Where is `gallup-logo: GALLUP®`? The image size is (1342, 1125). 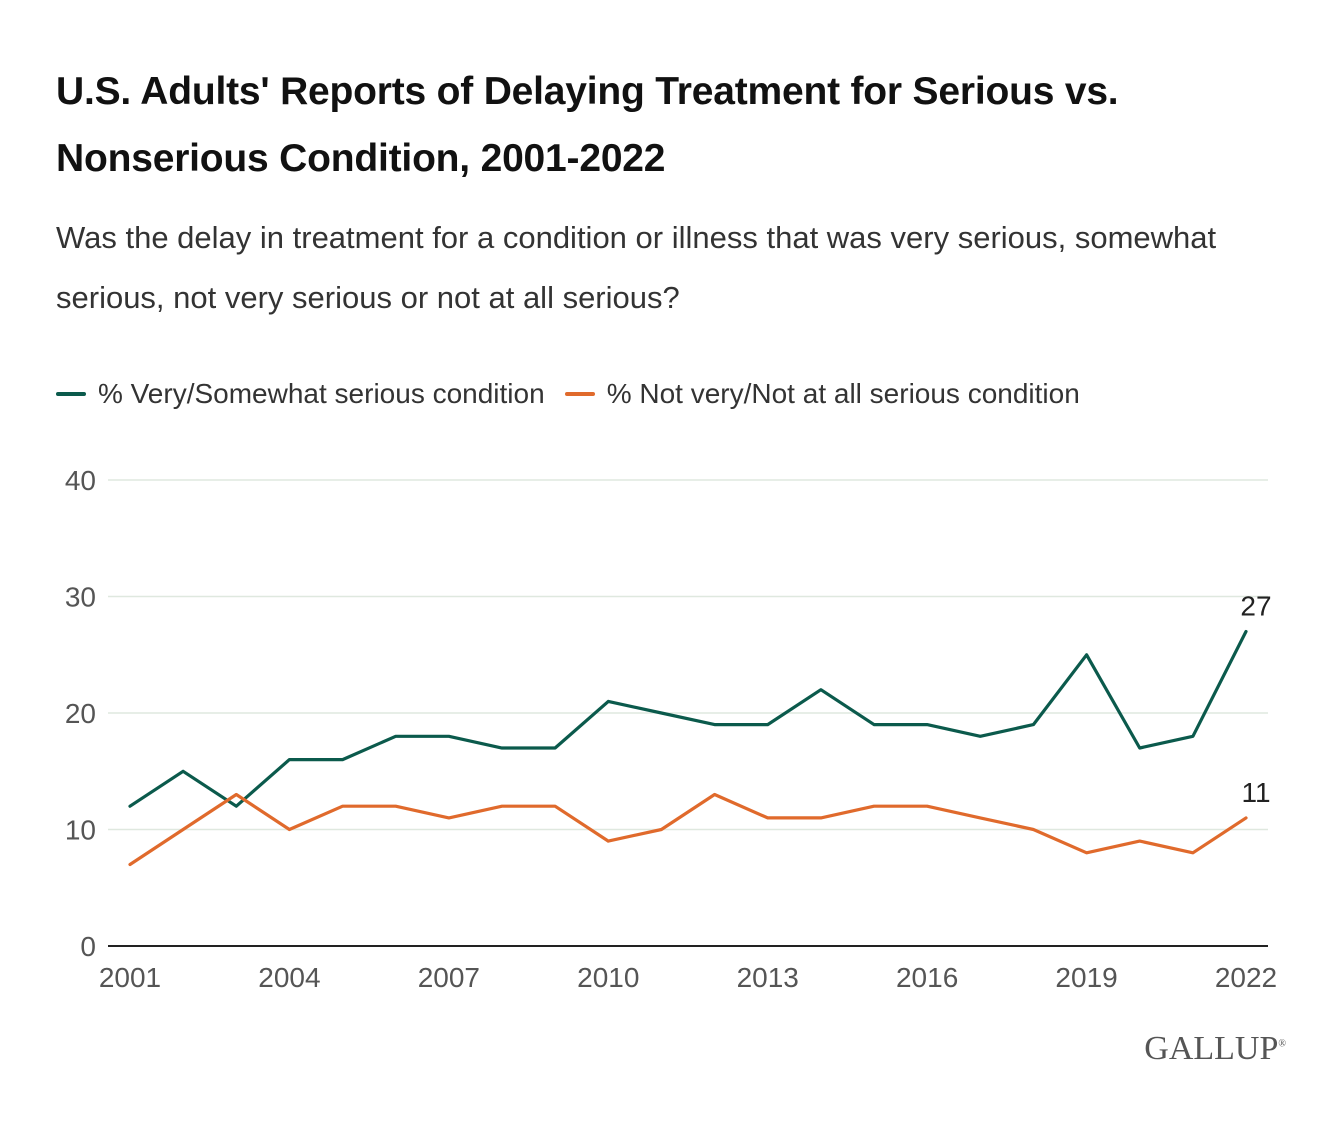 gallup-logo: GALLUP® is located at coordinates (1215, 1048).